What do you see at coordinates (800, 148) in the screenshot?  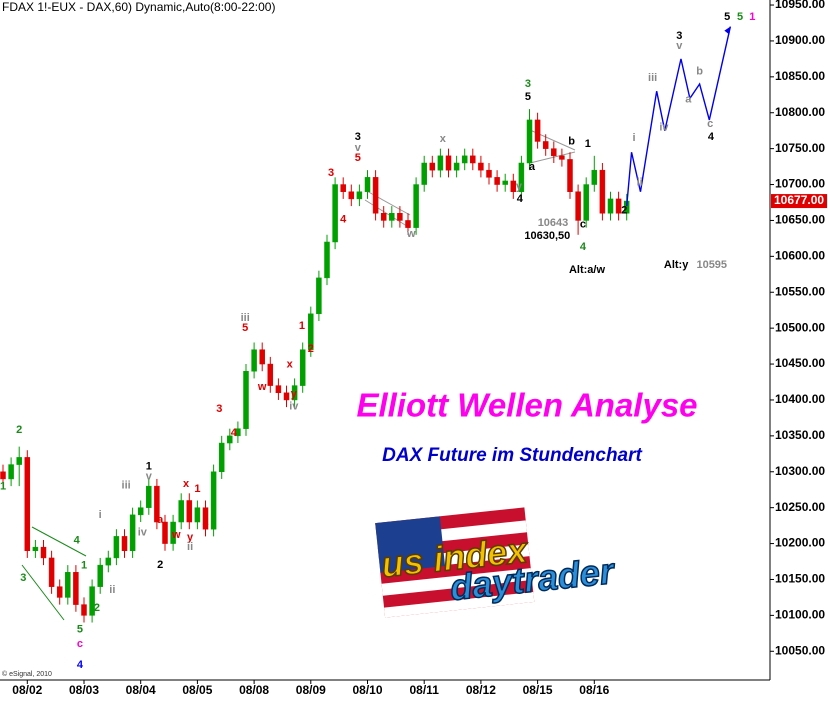 I see `y-tick-label: 10750.00` at bounding box center [800, 148].